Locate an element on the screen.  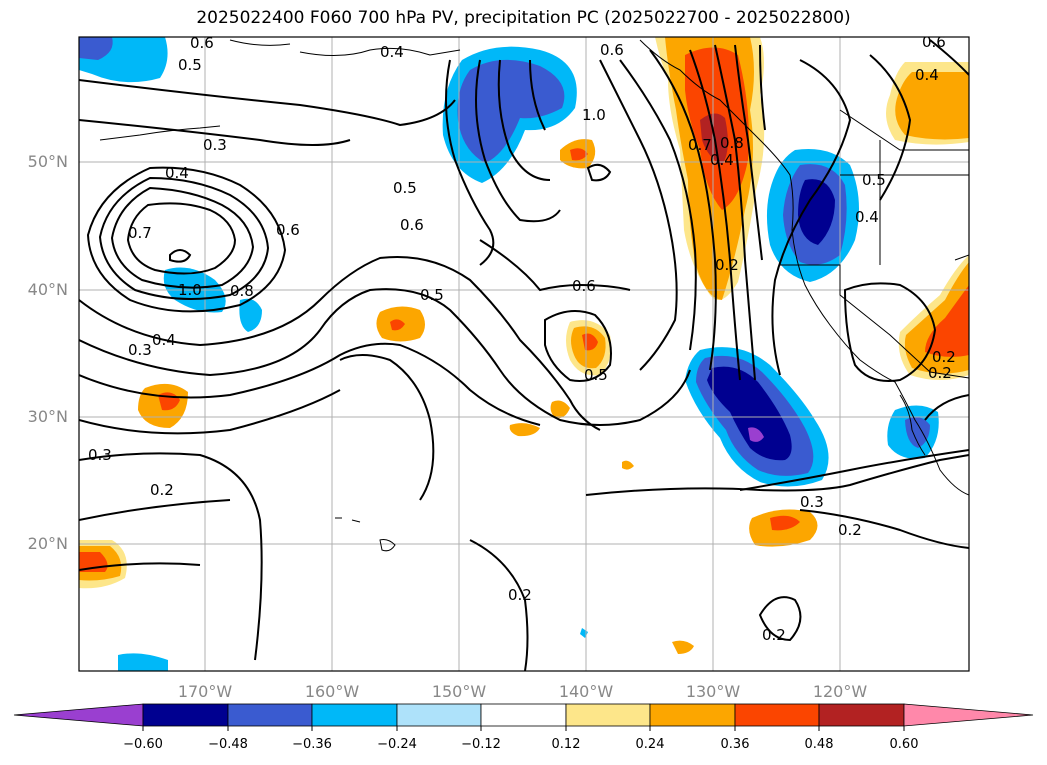
lat-label: 50°N is located at coordinates (47, 161).